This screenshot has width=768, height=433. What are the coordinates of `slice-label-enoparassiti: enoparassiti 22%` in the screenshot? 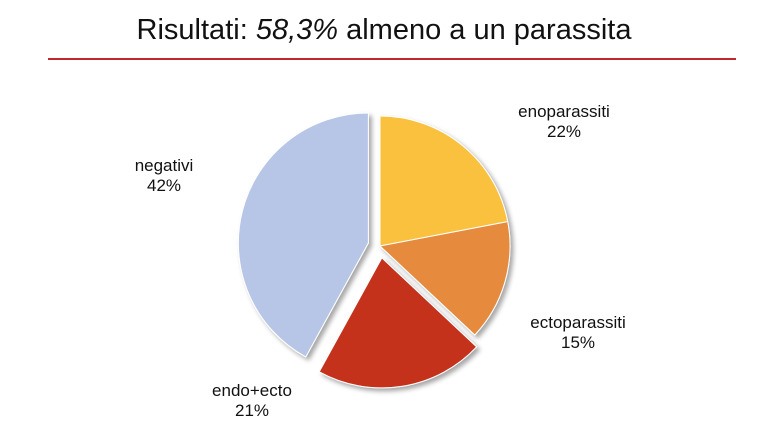 It's located at (564, 122).